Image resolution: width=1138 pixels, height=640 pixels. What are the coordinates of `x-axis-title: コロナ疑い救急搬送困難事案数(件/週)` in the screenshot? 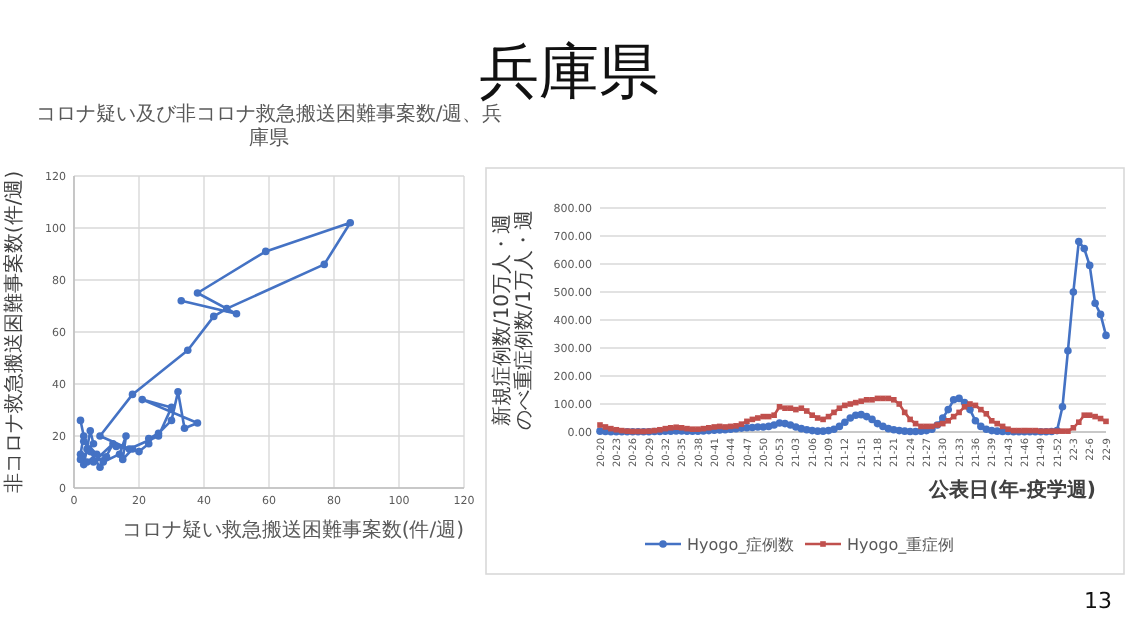 It's located at (293, 530).